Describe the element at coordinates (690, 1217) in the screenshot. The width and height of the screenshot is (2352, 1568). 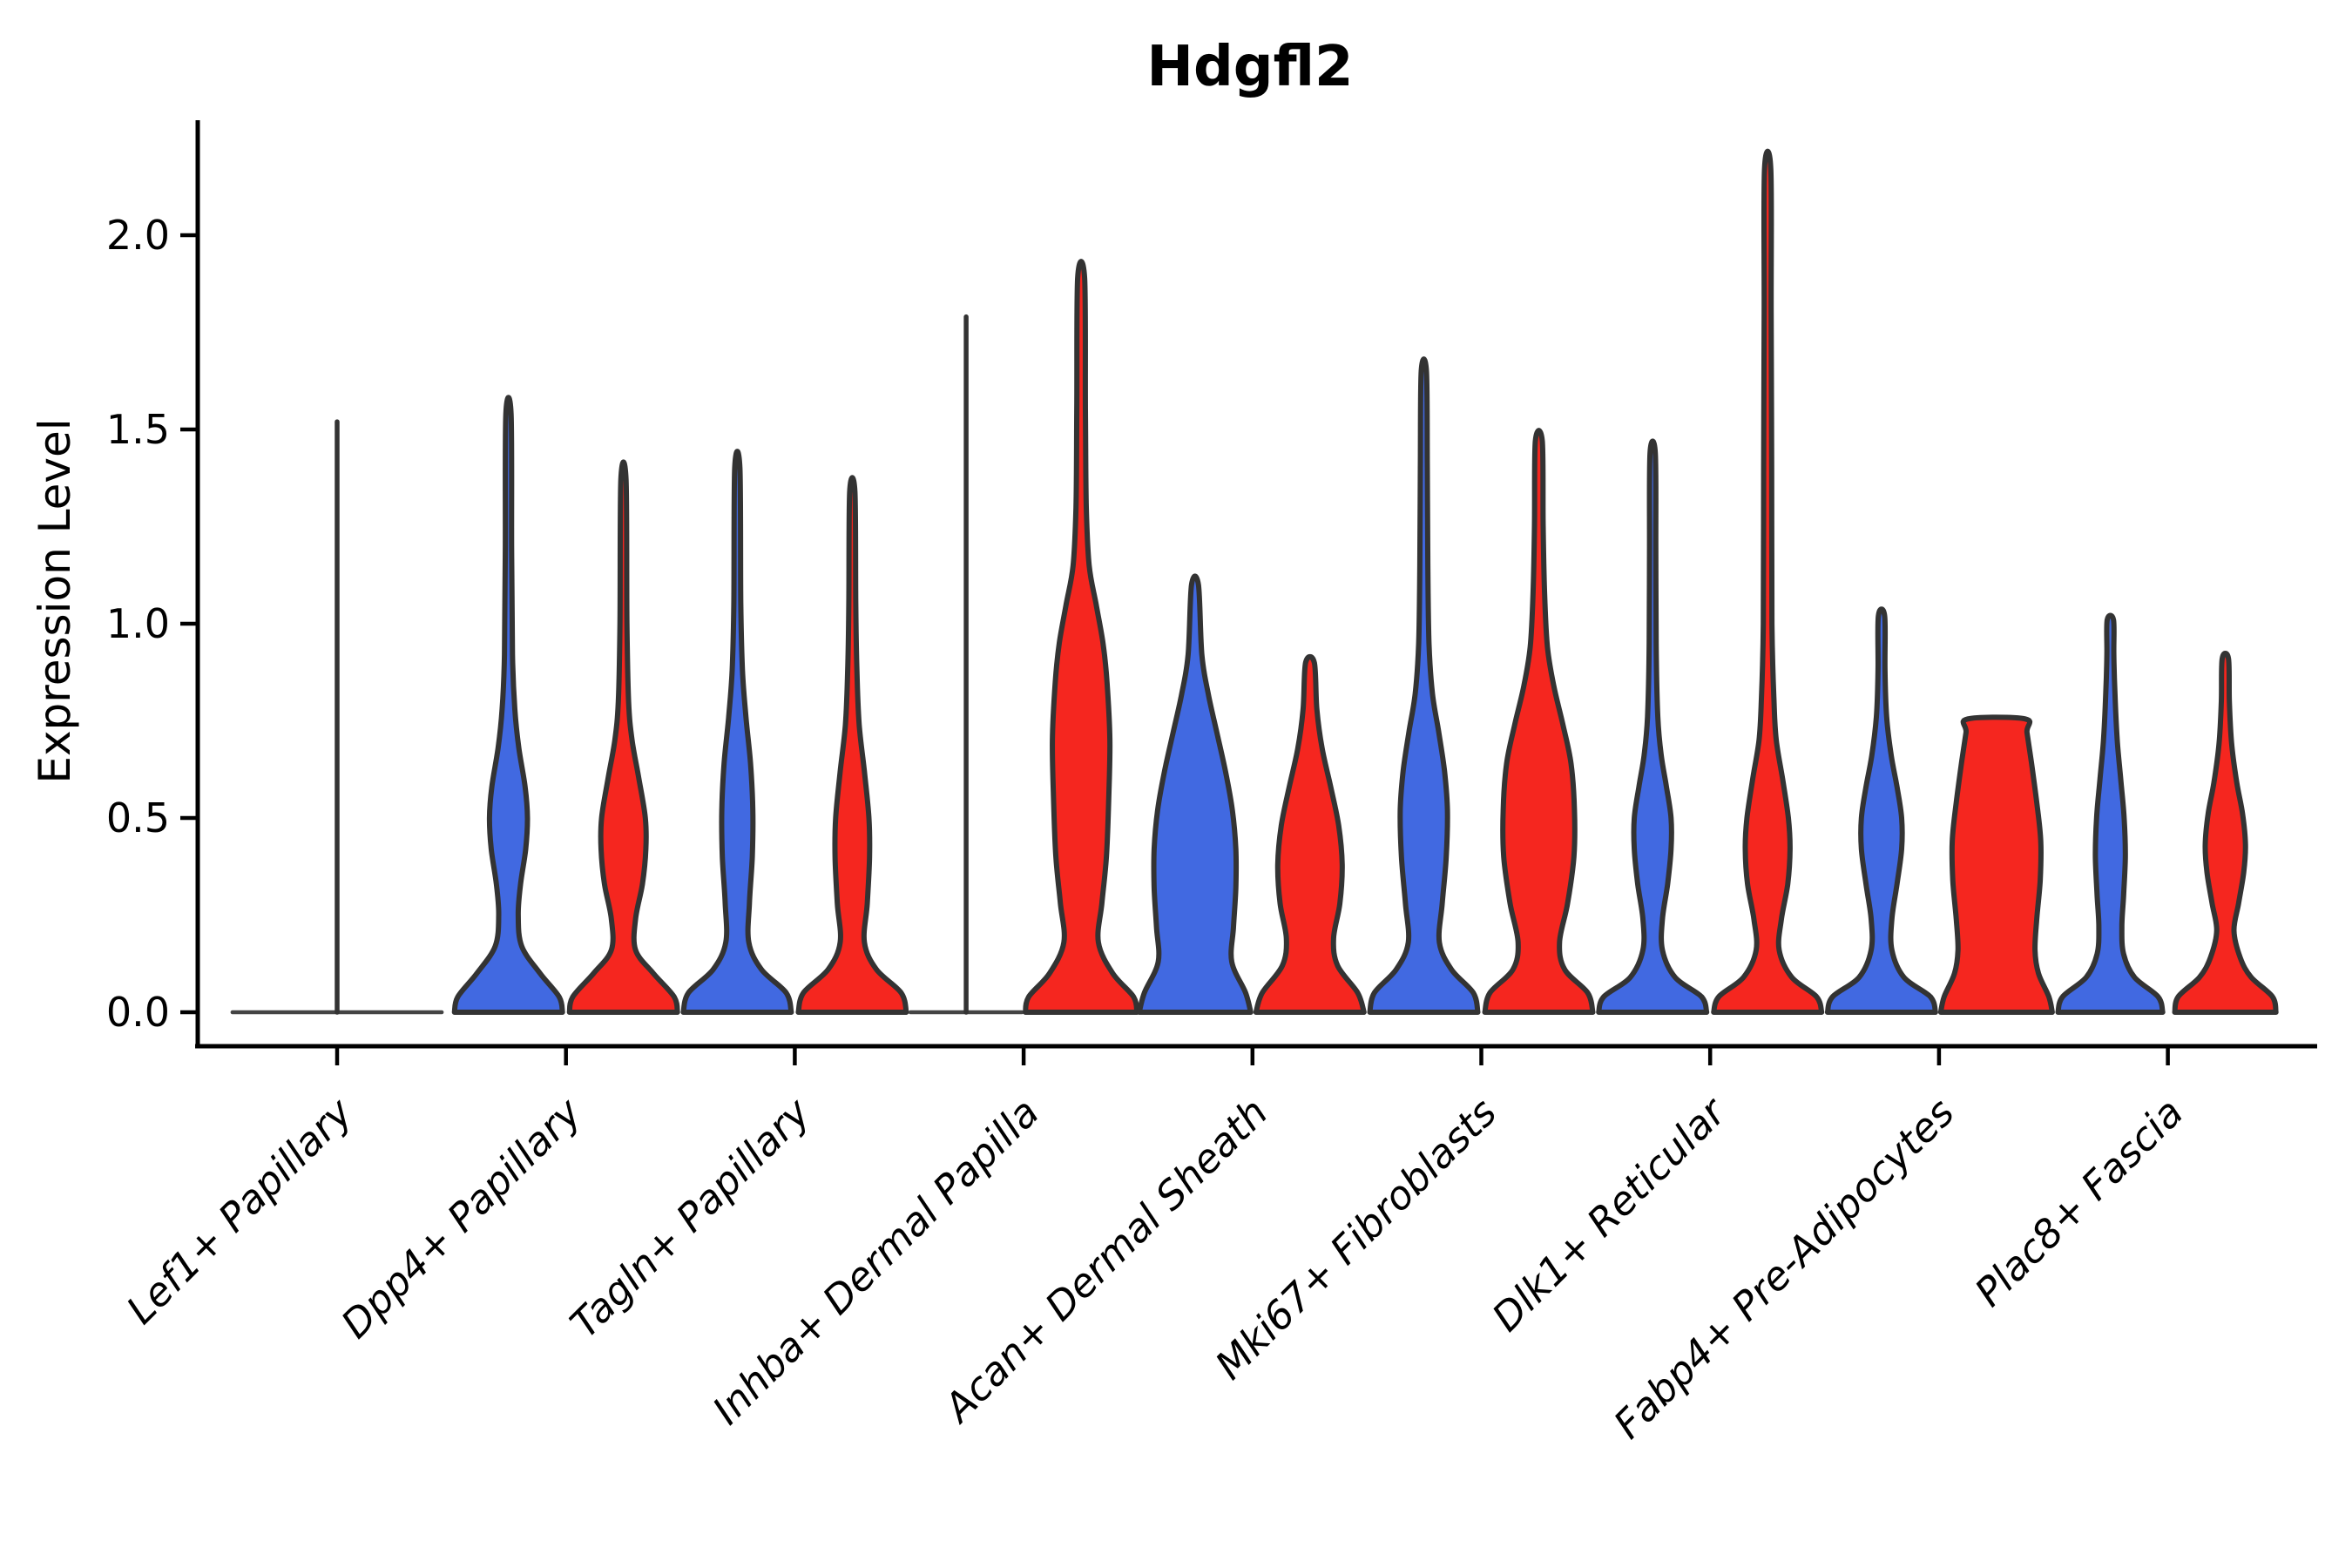
I see `x-tick-label: Tagln+ Papillary` at that location.